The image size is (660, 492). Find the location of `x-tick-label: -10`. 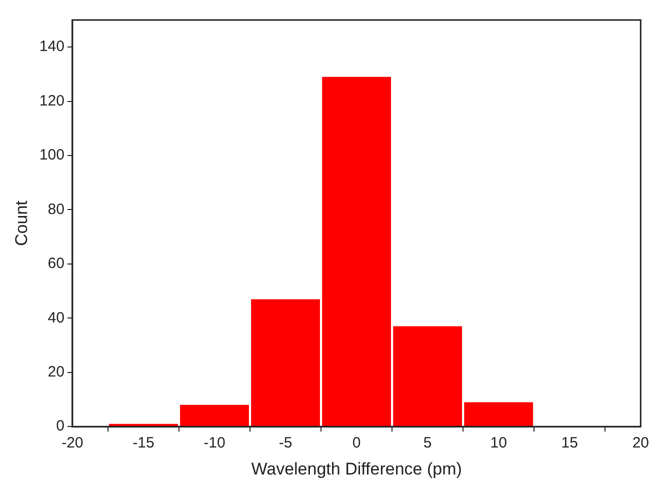

x-tick-label: -10 is located at coordinates (215, 443).